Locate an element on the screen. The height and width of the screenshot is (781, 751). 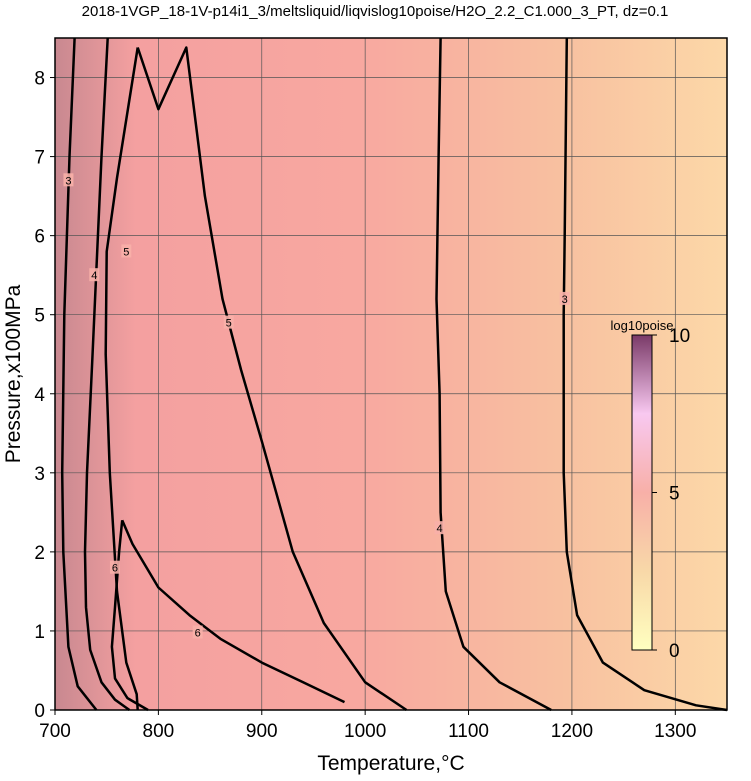
y-tick-label: 4 is located at coordinates (39, 395).